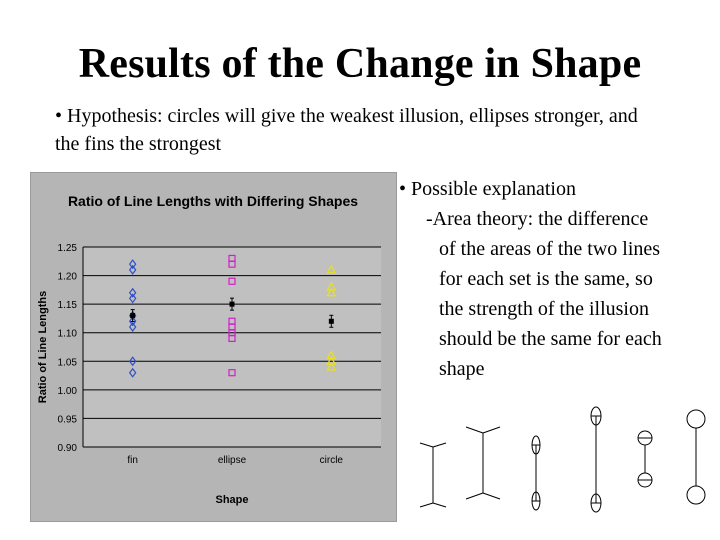 The width and height of the screenshot is (720, 540). Describe the element at coordinates (483, 463) in the screenshot. I see `fin-inward-figure` at that location.